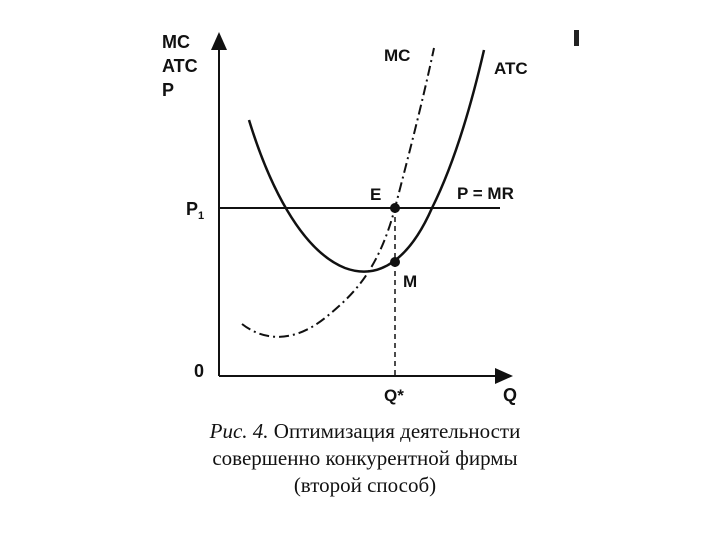 The width and height of the screenshot is (720, 540). What do you see at coordinates (168, 90) in the screenshot?
I see `y-axis-label-p: P` at bounding box center [168, 90].